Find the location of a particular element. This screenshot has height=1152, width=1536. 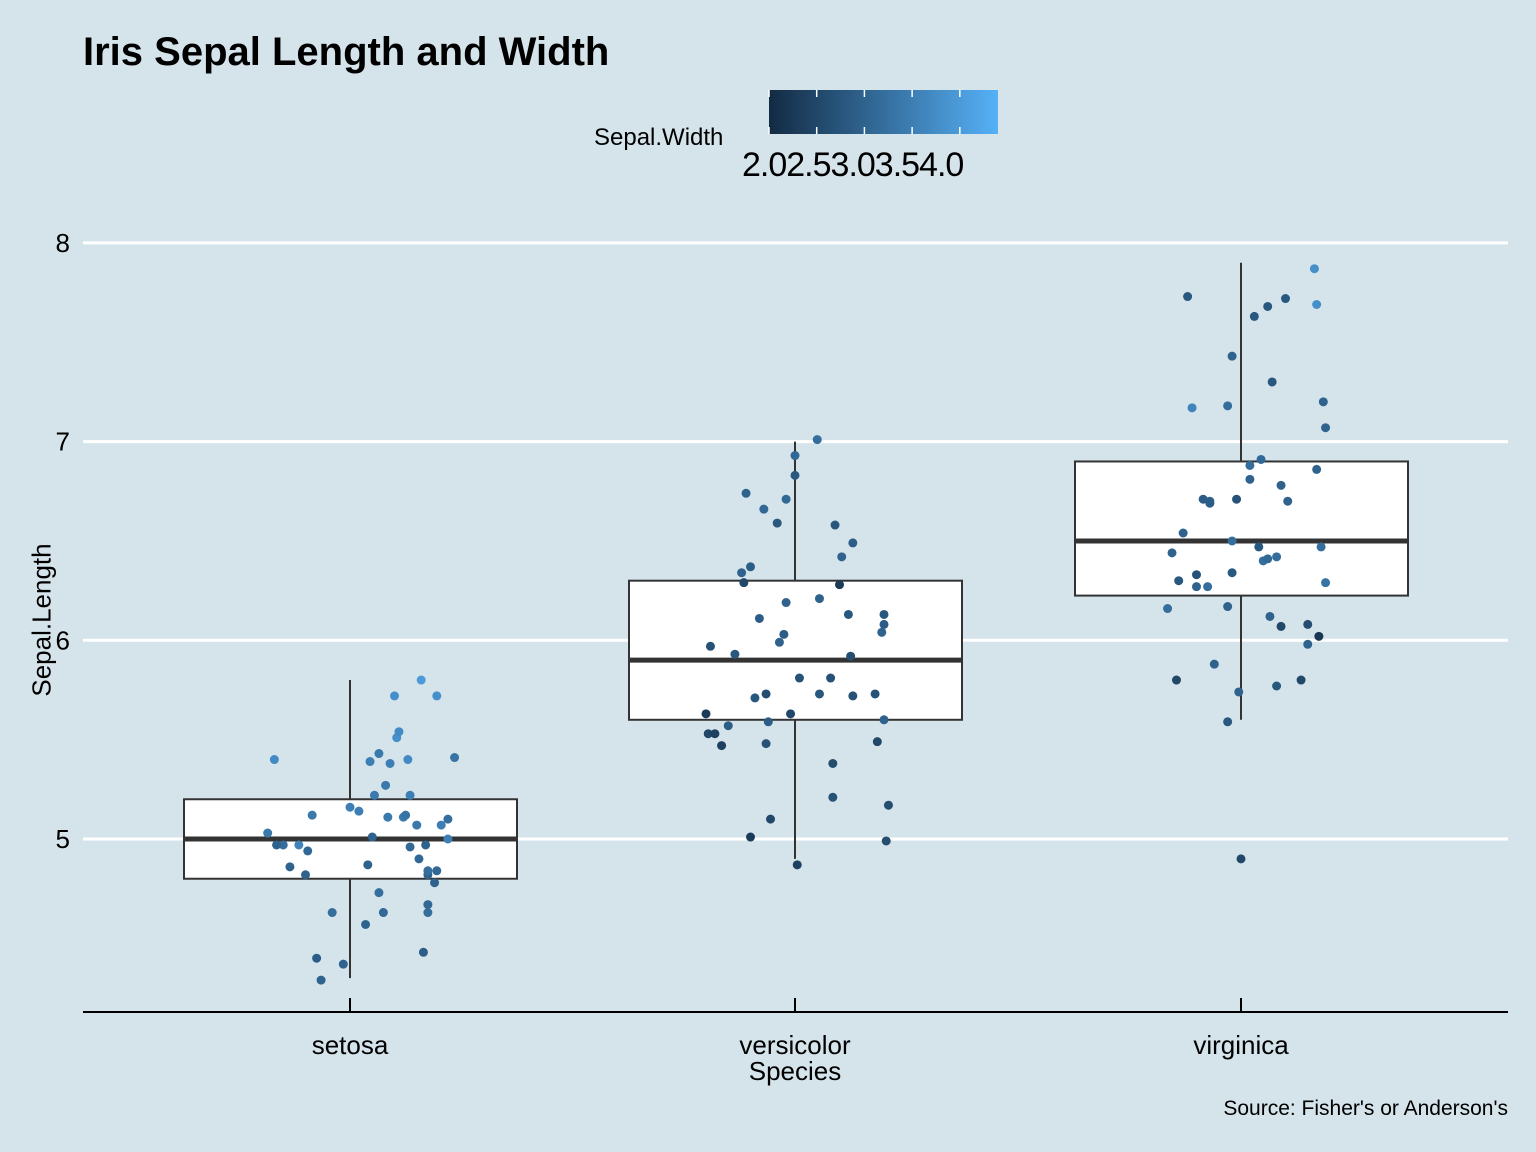

x-tick-label-setosa: setosa is located at coordinates (350, 1045).